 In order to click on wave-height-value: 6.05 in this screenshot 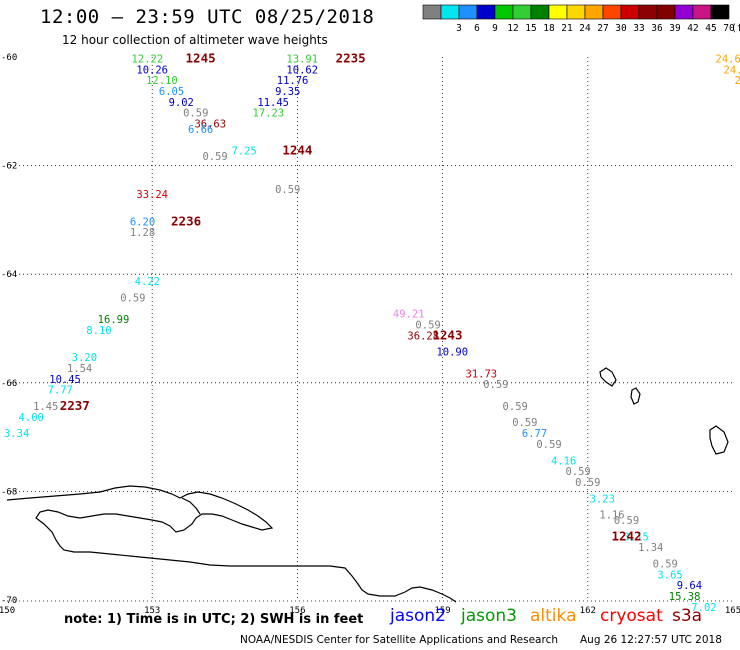, I will do `click(171, 92)`.